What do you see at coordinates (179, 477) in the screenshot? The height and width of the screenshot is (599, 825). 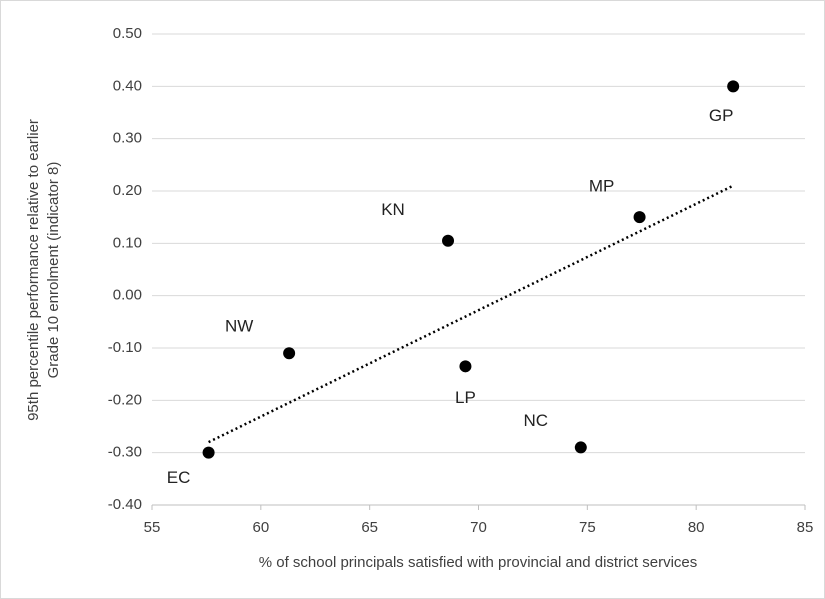 I see `point-label: EC` at bounding box center [179, 477].